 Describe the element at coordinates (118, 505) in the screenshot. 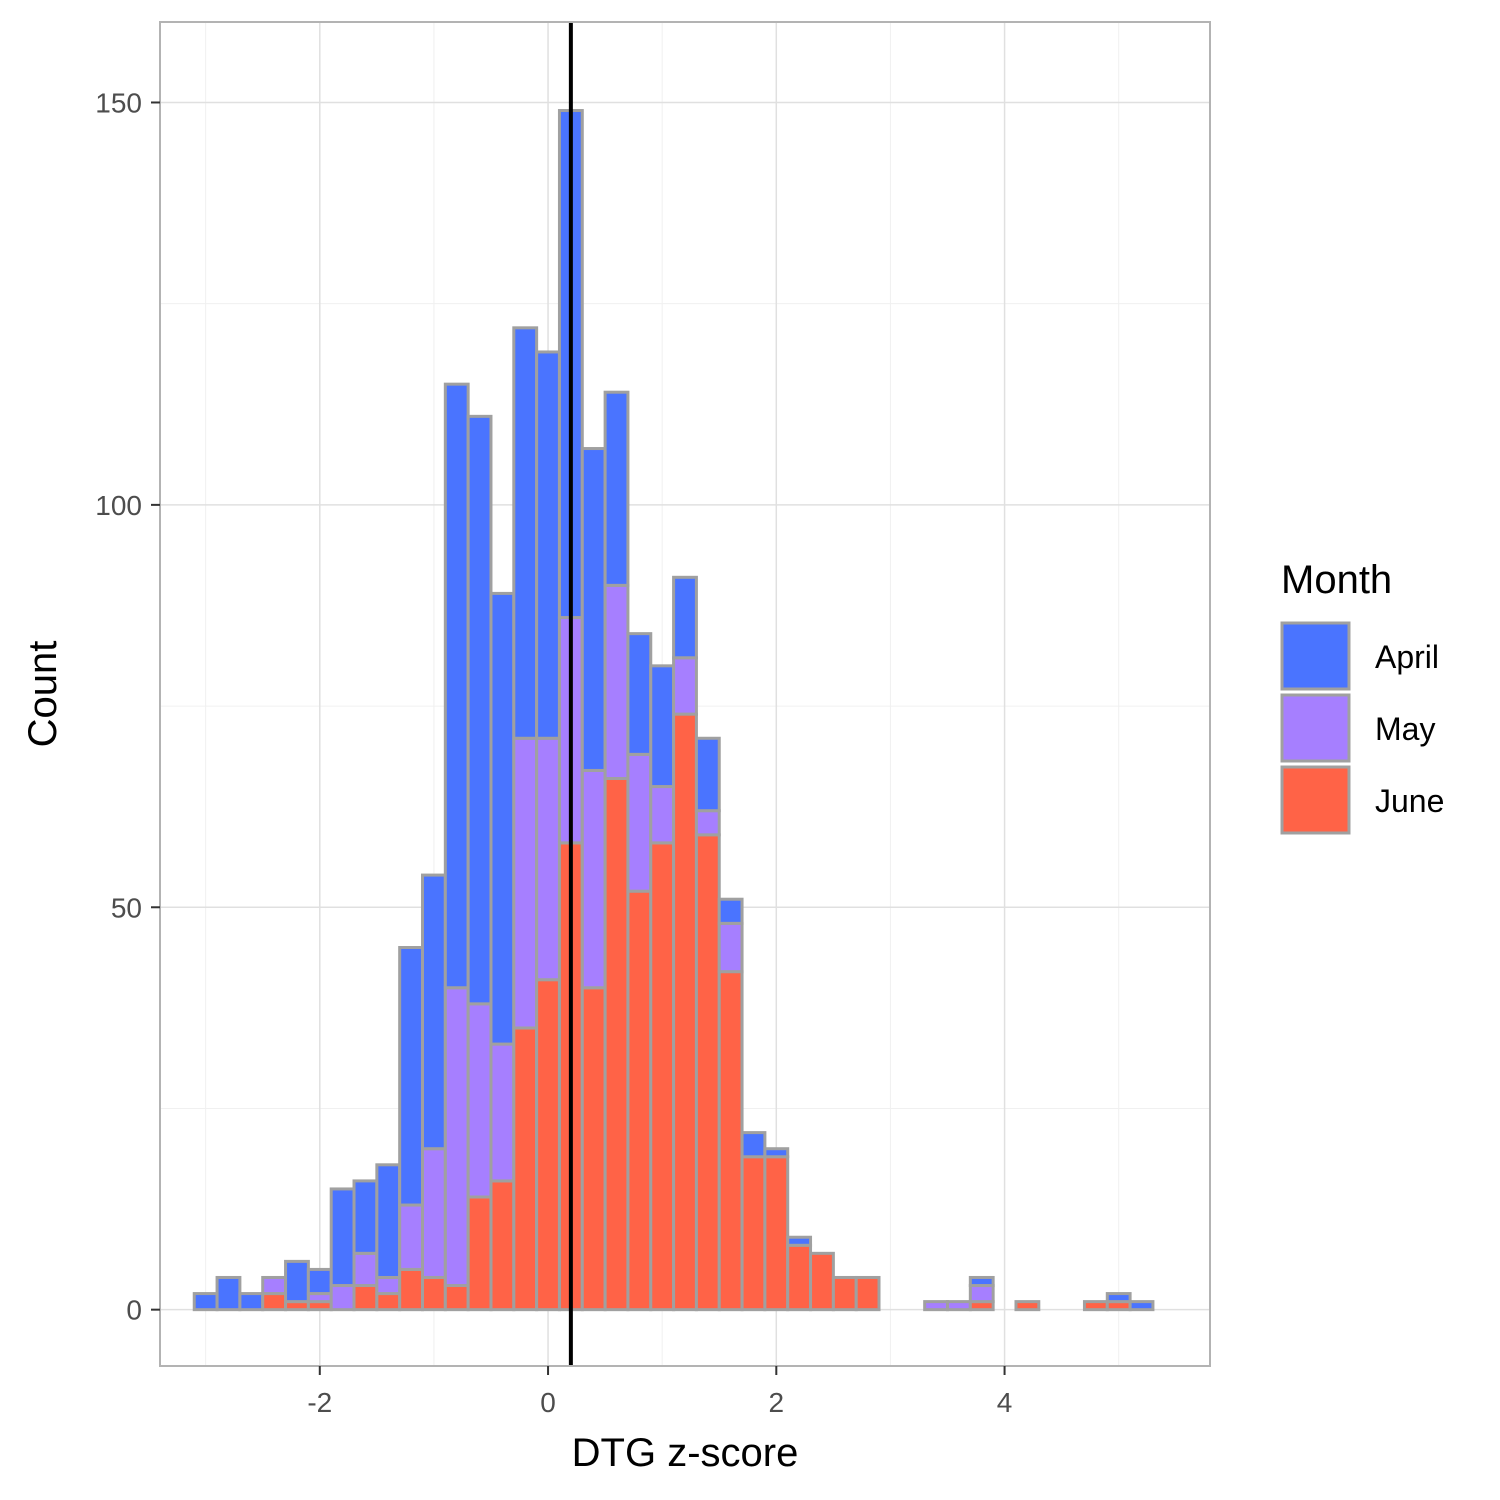

I see `y-tick-label: 100` at that location.